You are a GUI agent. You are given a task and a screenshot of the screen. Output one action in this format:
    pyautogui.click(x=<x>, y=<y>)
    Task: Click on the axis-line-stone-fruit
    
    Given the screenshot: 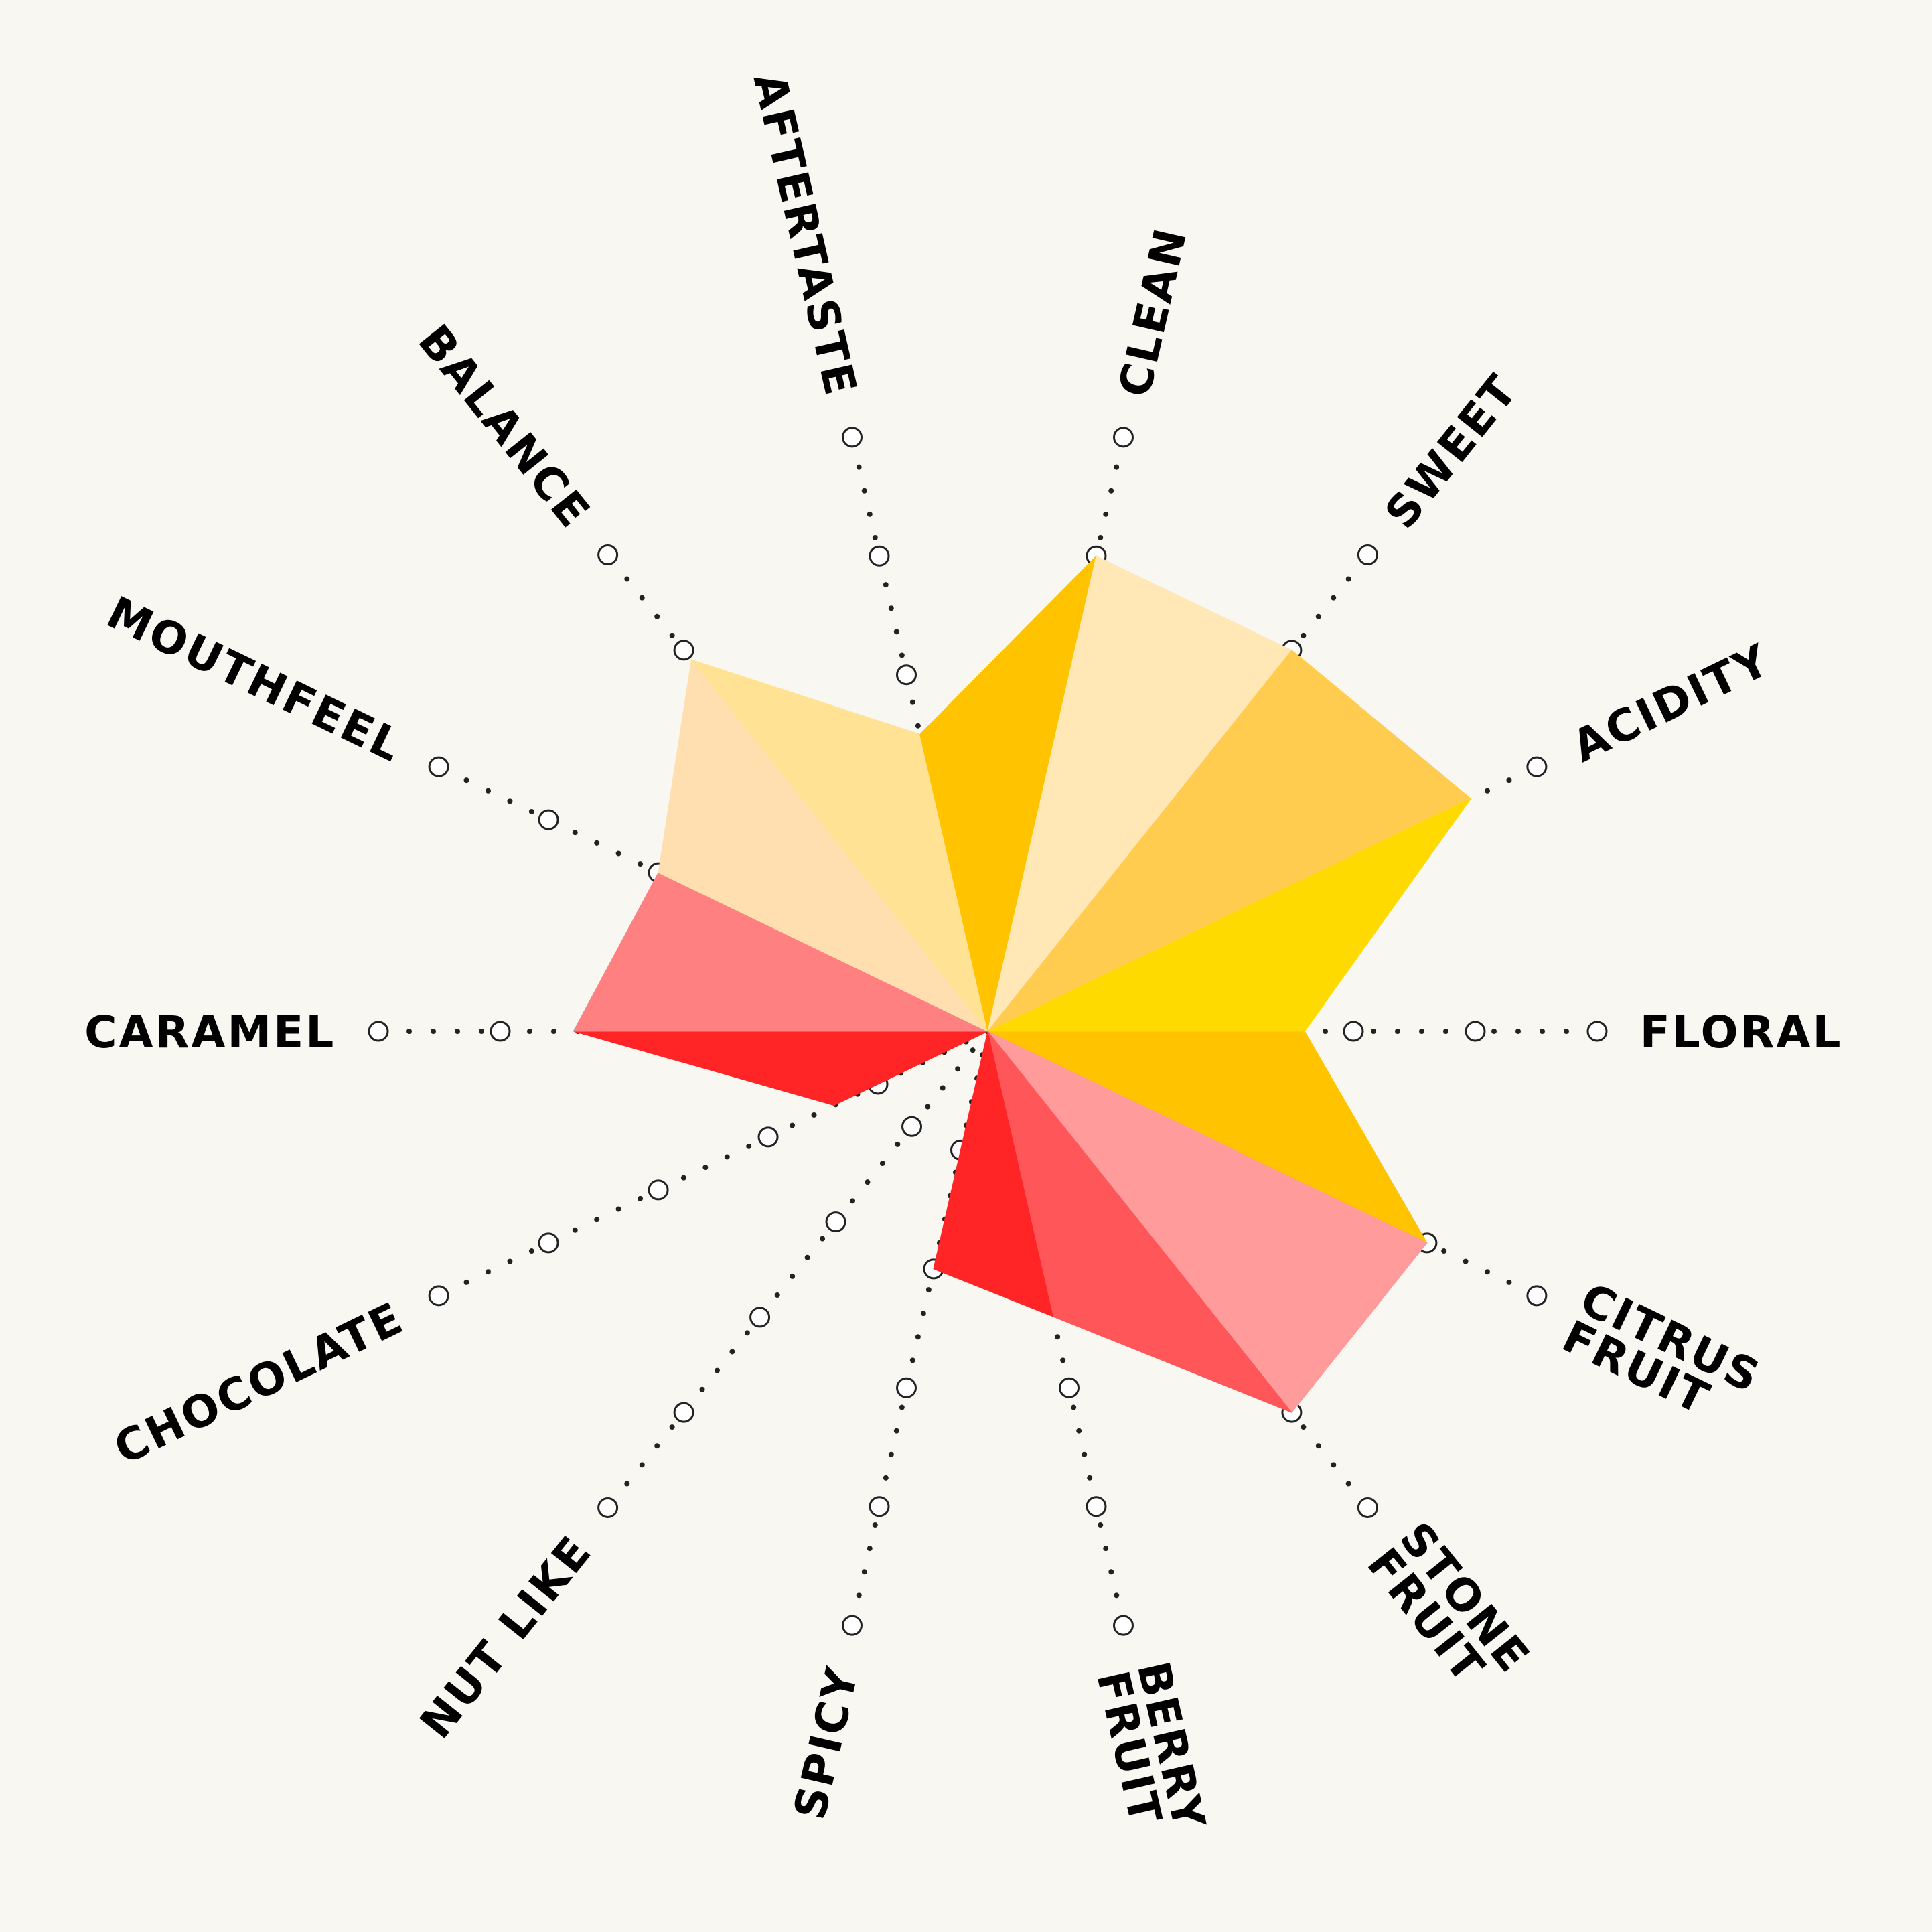 What is the action you would take?
    pyautogui.click(x=1178, y=1270)
    